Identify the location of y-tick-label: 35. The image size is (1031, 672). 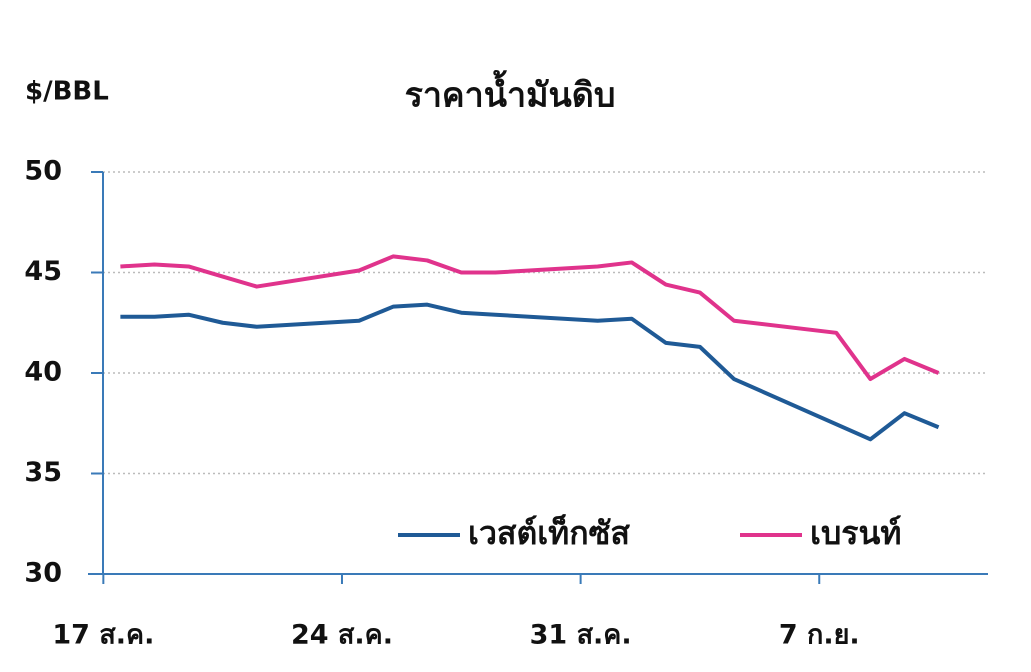
(43, 472).